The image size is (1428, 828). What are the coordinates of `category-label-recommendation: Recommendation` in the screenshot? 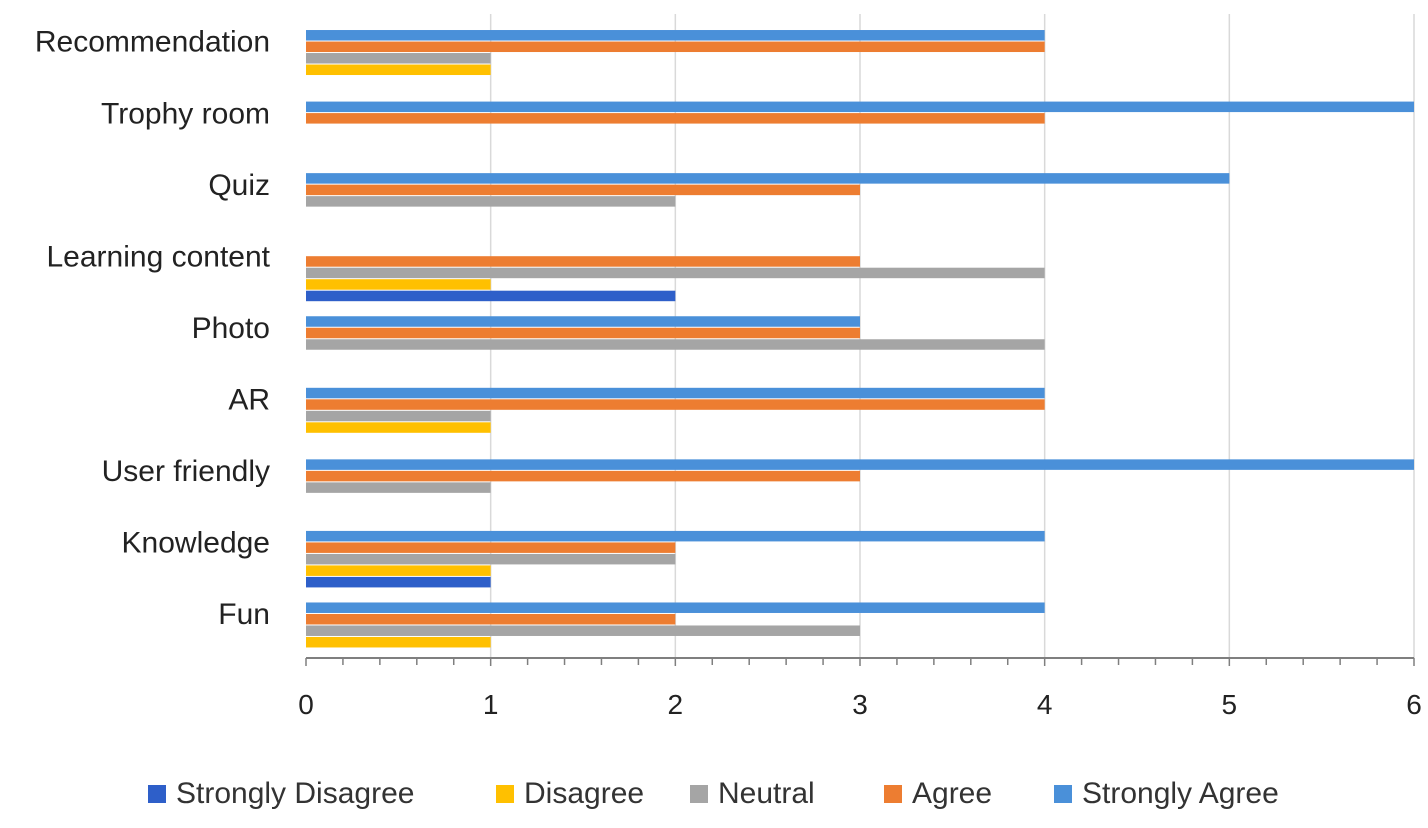 It's located at (152, 42).